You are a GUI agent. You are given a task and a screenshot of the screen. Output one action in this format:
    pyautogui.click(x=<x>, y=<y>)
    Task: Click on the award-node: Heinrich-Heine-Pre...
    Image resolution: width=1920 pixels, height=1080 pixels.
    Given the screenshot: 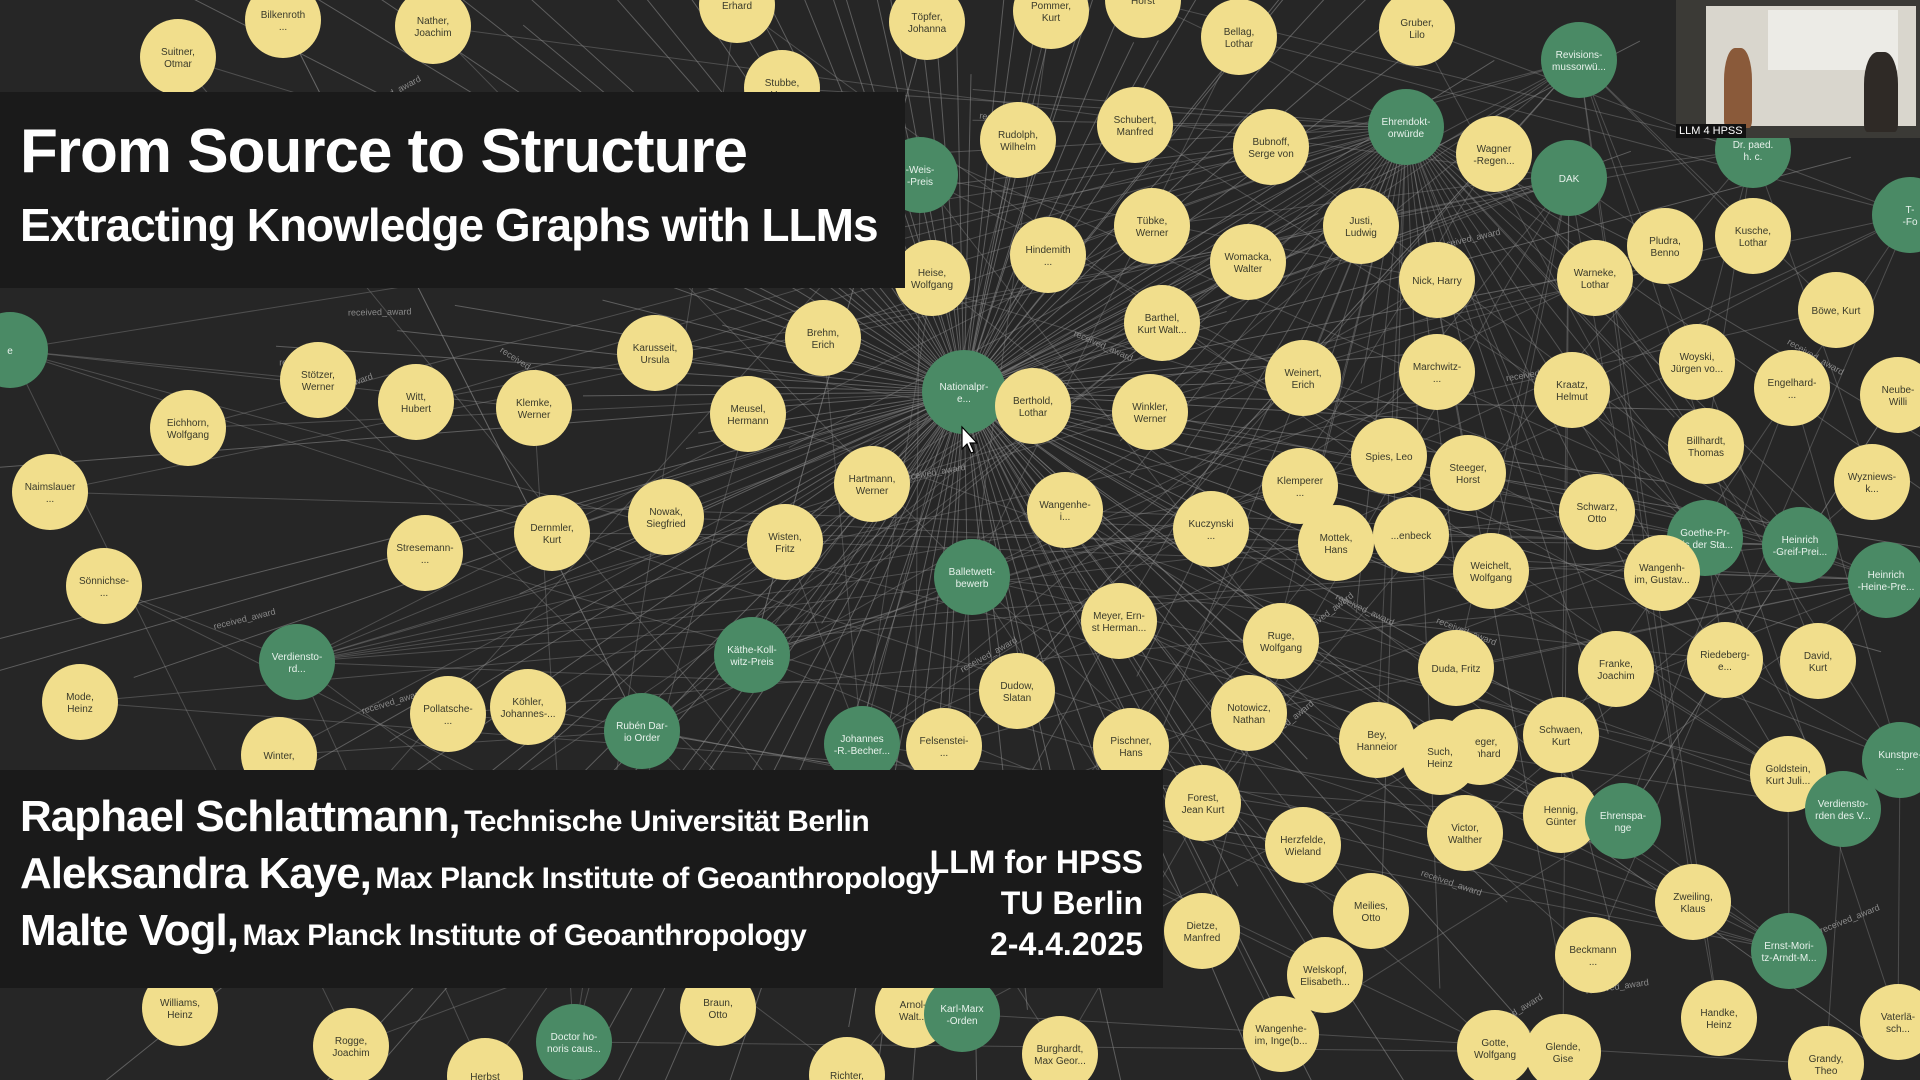 What is the action you would take?
    pyautogui.click(x=1884, y=580)
    